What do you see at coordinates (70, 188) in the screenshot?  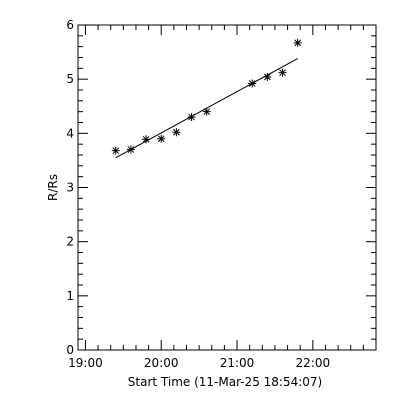 I see `y-tick-label: 3` at bounding box center [70, 188].